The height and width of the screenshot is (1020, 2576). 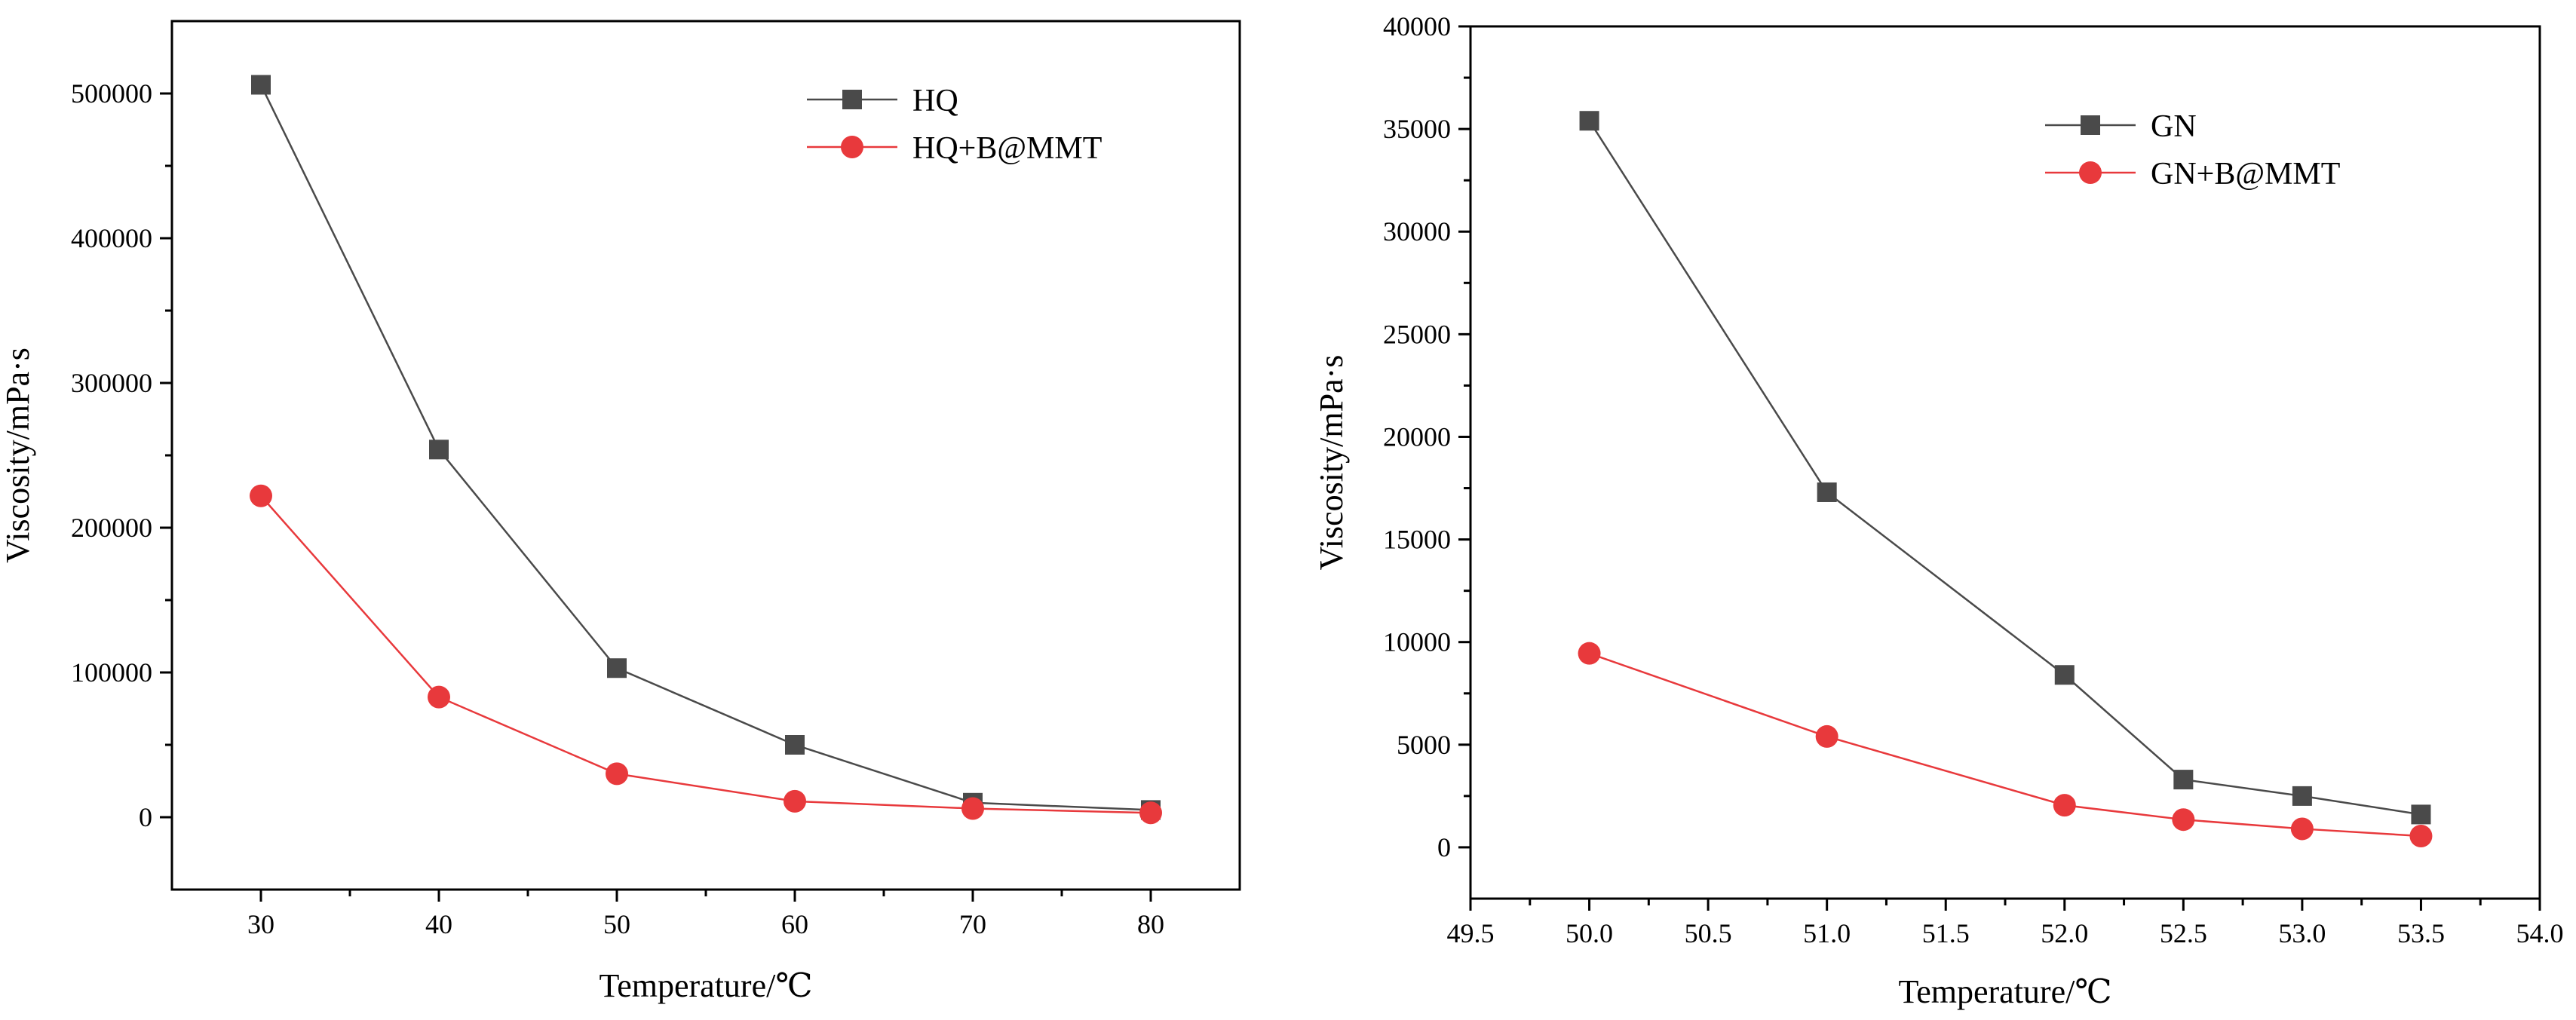 What do you see at coordinates (852, 99) in the screenshot?
I see `legend-marker-hq` at bounding box center [852, 99].